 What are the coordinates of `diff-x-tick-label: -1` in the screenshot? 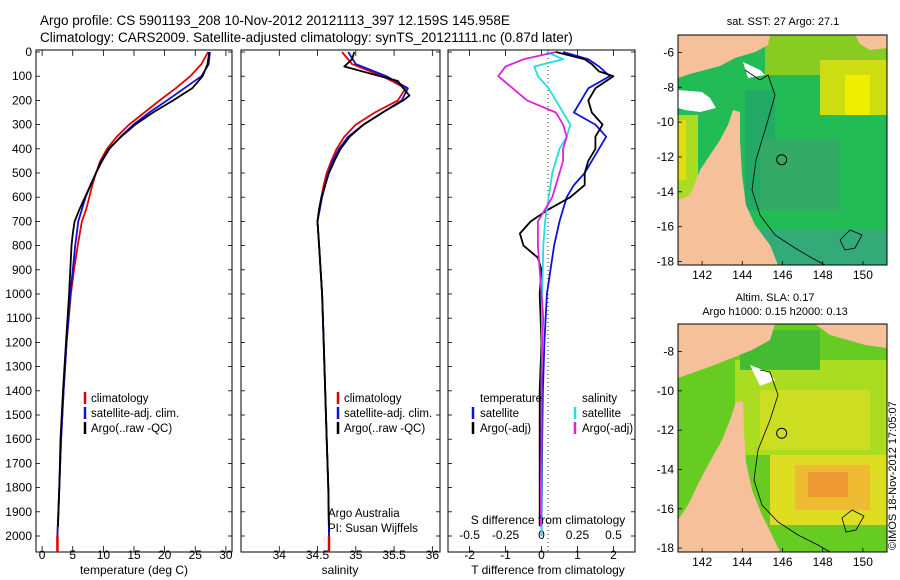 It's located at (505, 555).